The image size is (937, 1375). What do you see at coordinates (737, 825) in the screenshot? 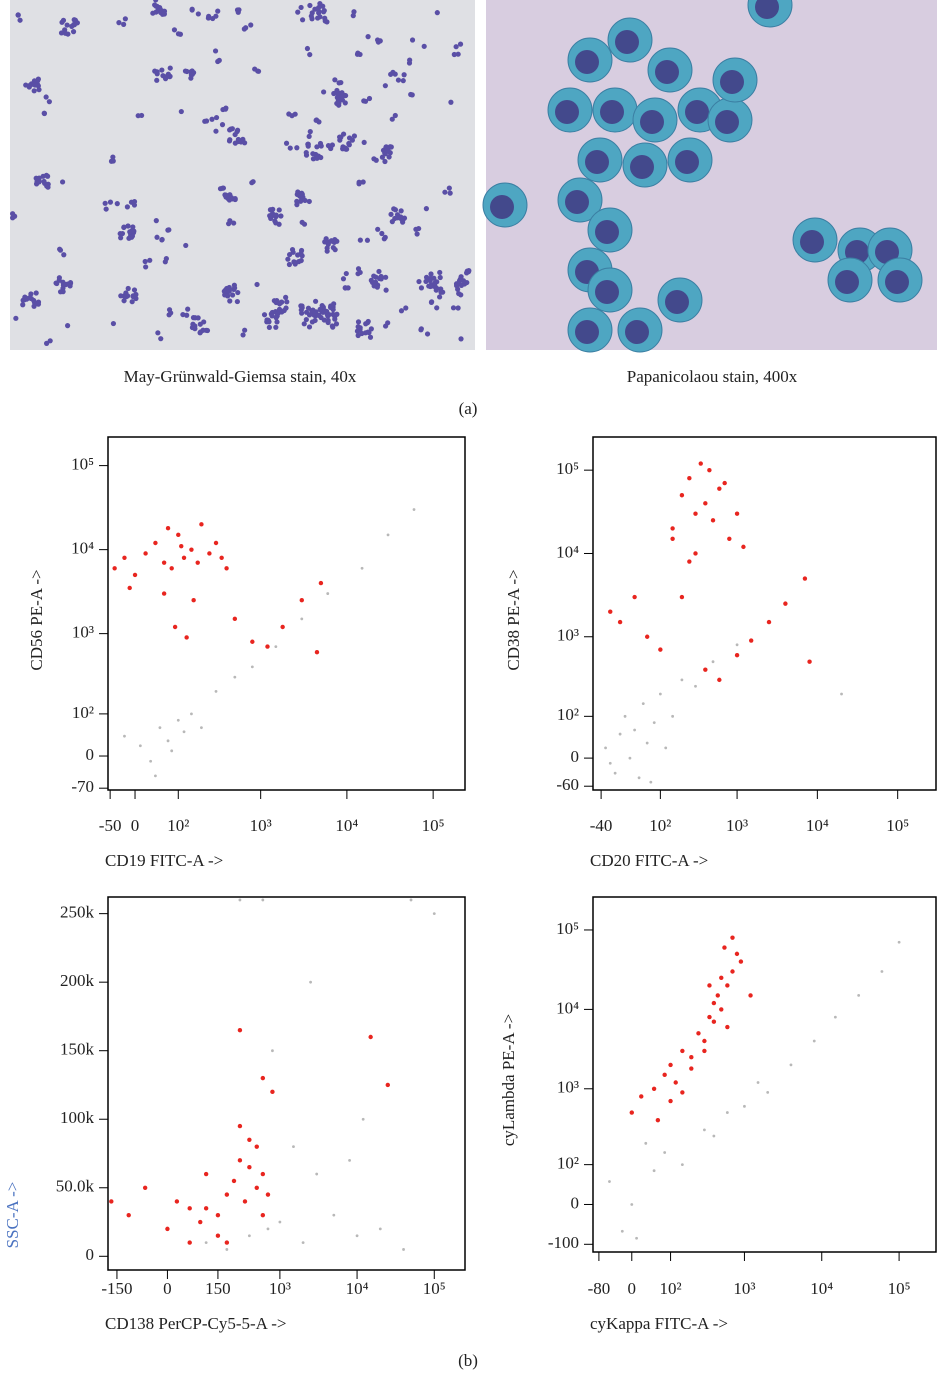
I see `x-tick-label: 10³` at bounding box center [737, 825].